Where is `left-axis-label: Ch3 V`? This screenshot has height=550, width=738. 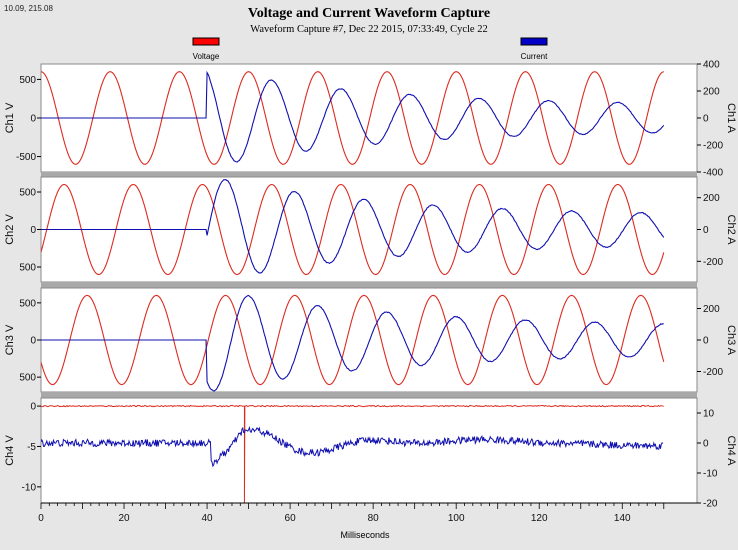
left-axis-label: Ch3 V is located at coordinates (10, 339).